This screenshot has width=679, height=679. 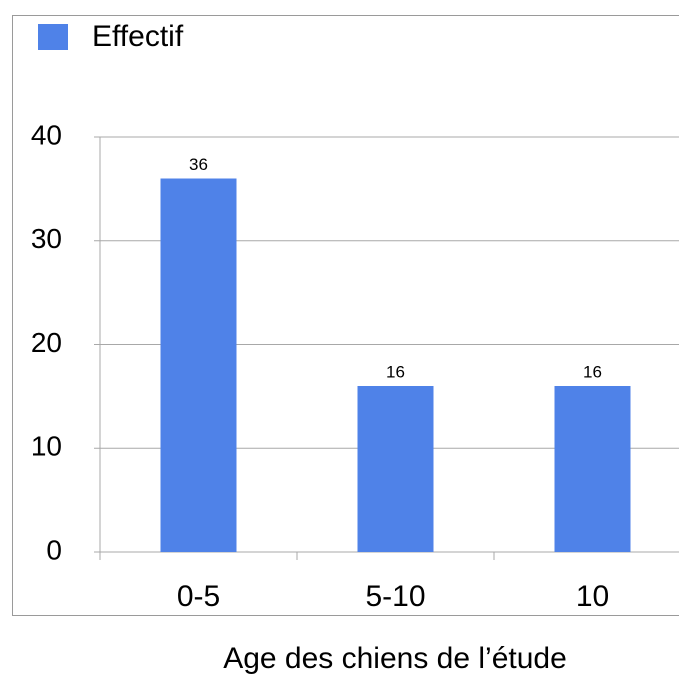 I want to click on y-tick-label: 40, so click(x=46, y=134).